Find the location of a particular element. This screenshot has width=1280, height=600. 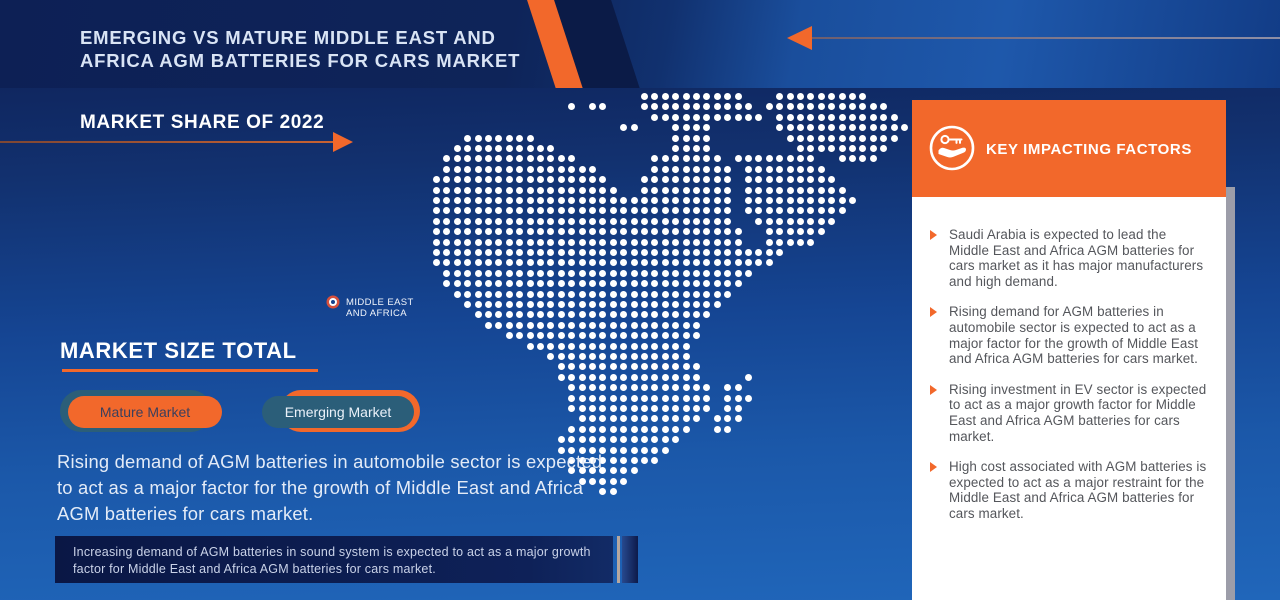

target-marker-icon is located at coordinates (333, 302).